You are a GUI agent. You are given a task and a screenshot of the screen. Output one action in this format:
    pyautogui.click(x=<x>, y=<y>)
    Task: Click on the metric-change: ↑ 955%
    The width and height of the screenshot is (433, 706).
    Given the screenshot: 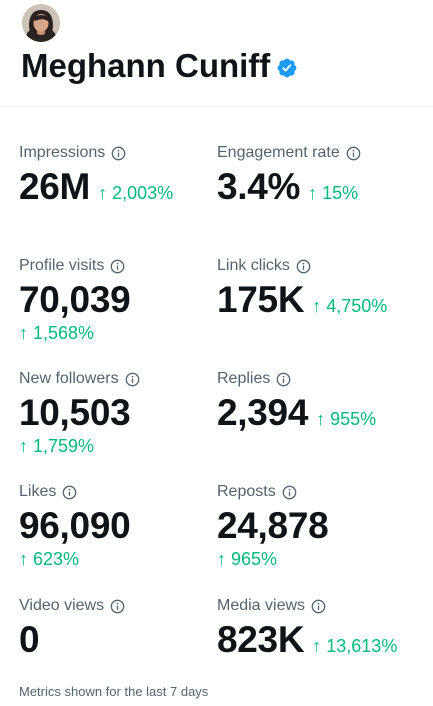 What is the action you would take?
    pyautogui.click(x=346, y=419)
    